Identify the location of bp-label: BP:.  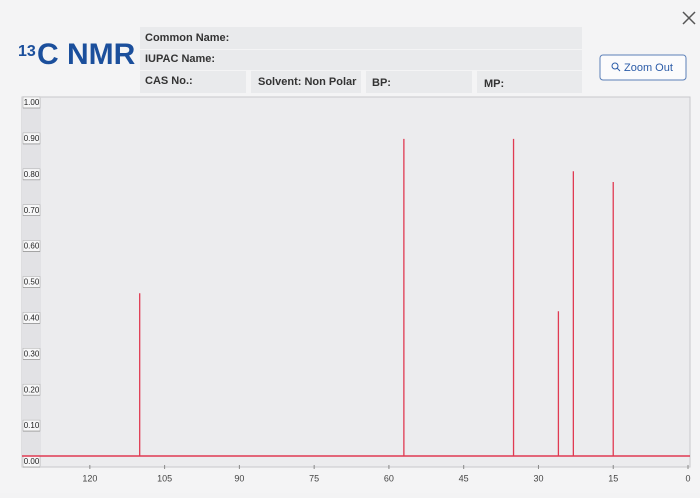
(381, 83).